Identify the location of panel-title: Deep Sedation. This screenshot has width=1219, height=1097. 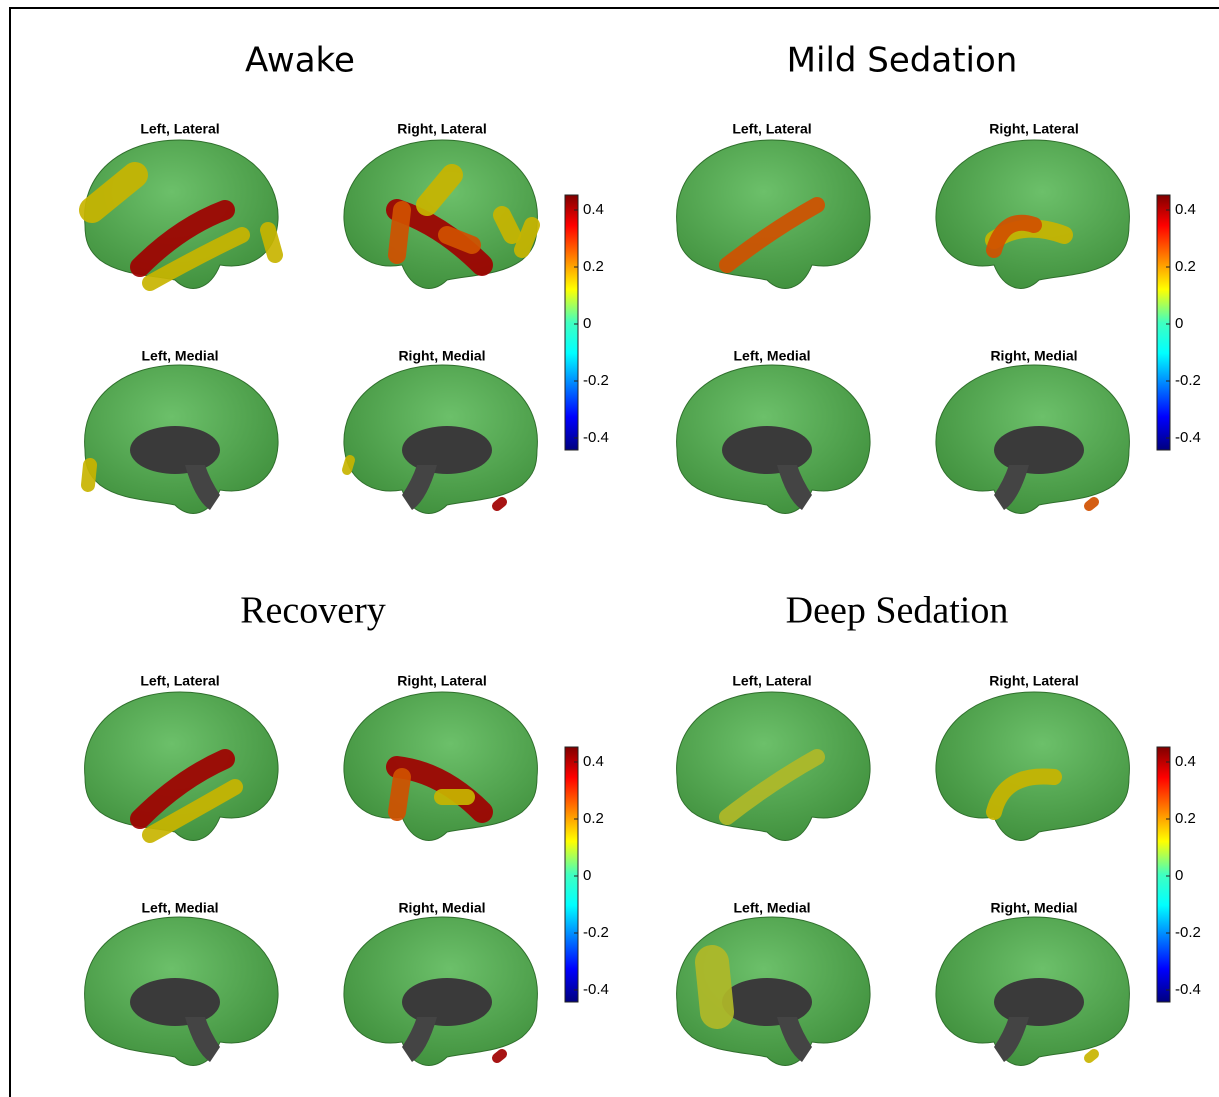
(897, 611).